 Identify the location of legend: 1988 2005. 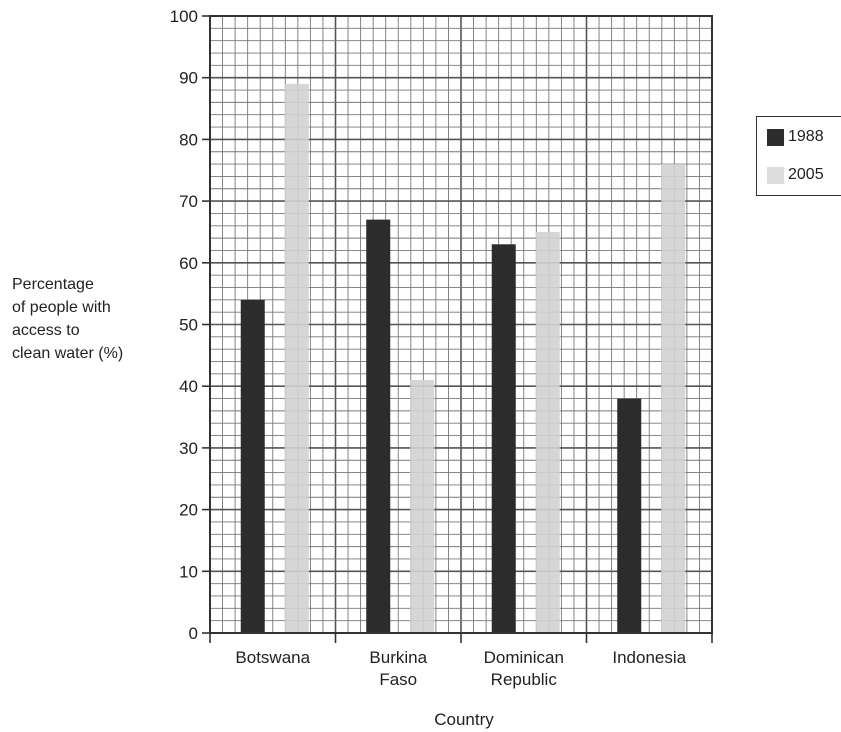
(798, 156).